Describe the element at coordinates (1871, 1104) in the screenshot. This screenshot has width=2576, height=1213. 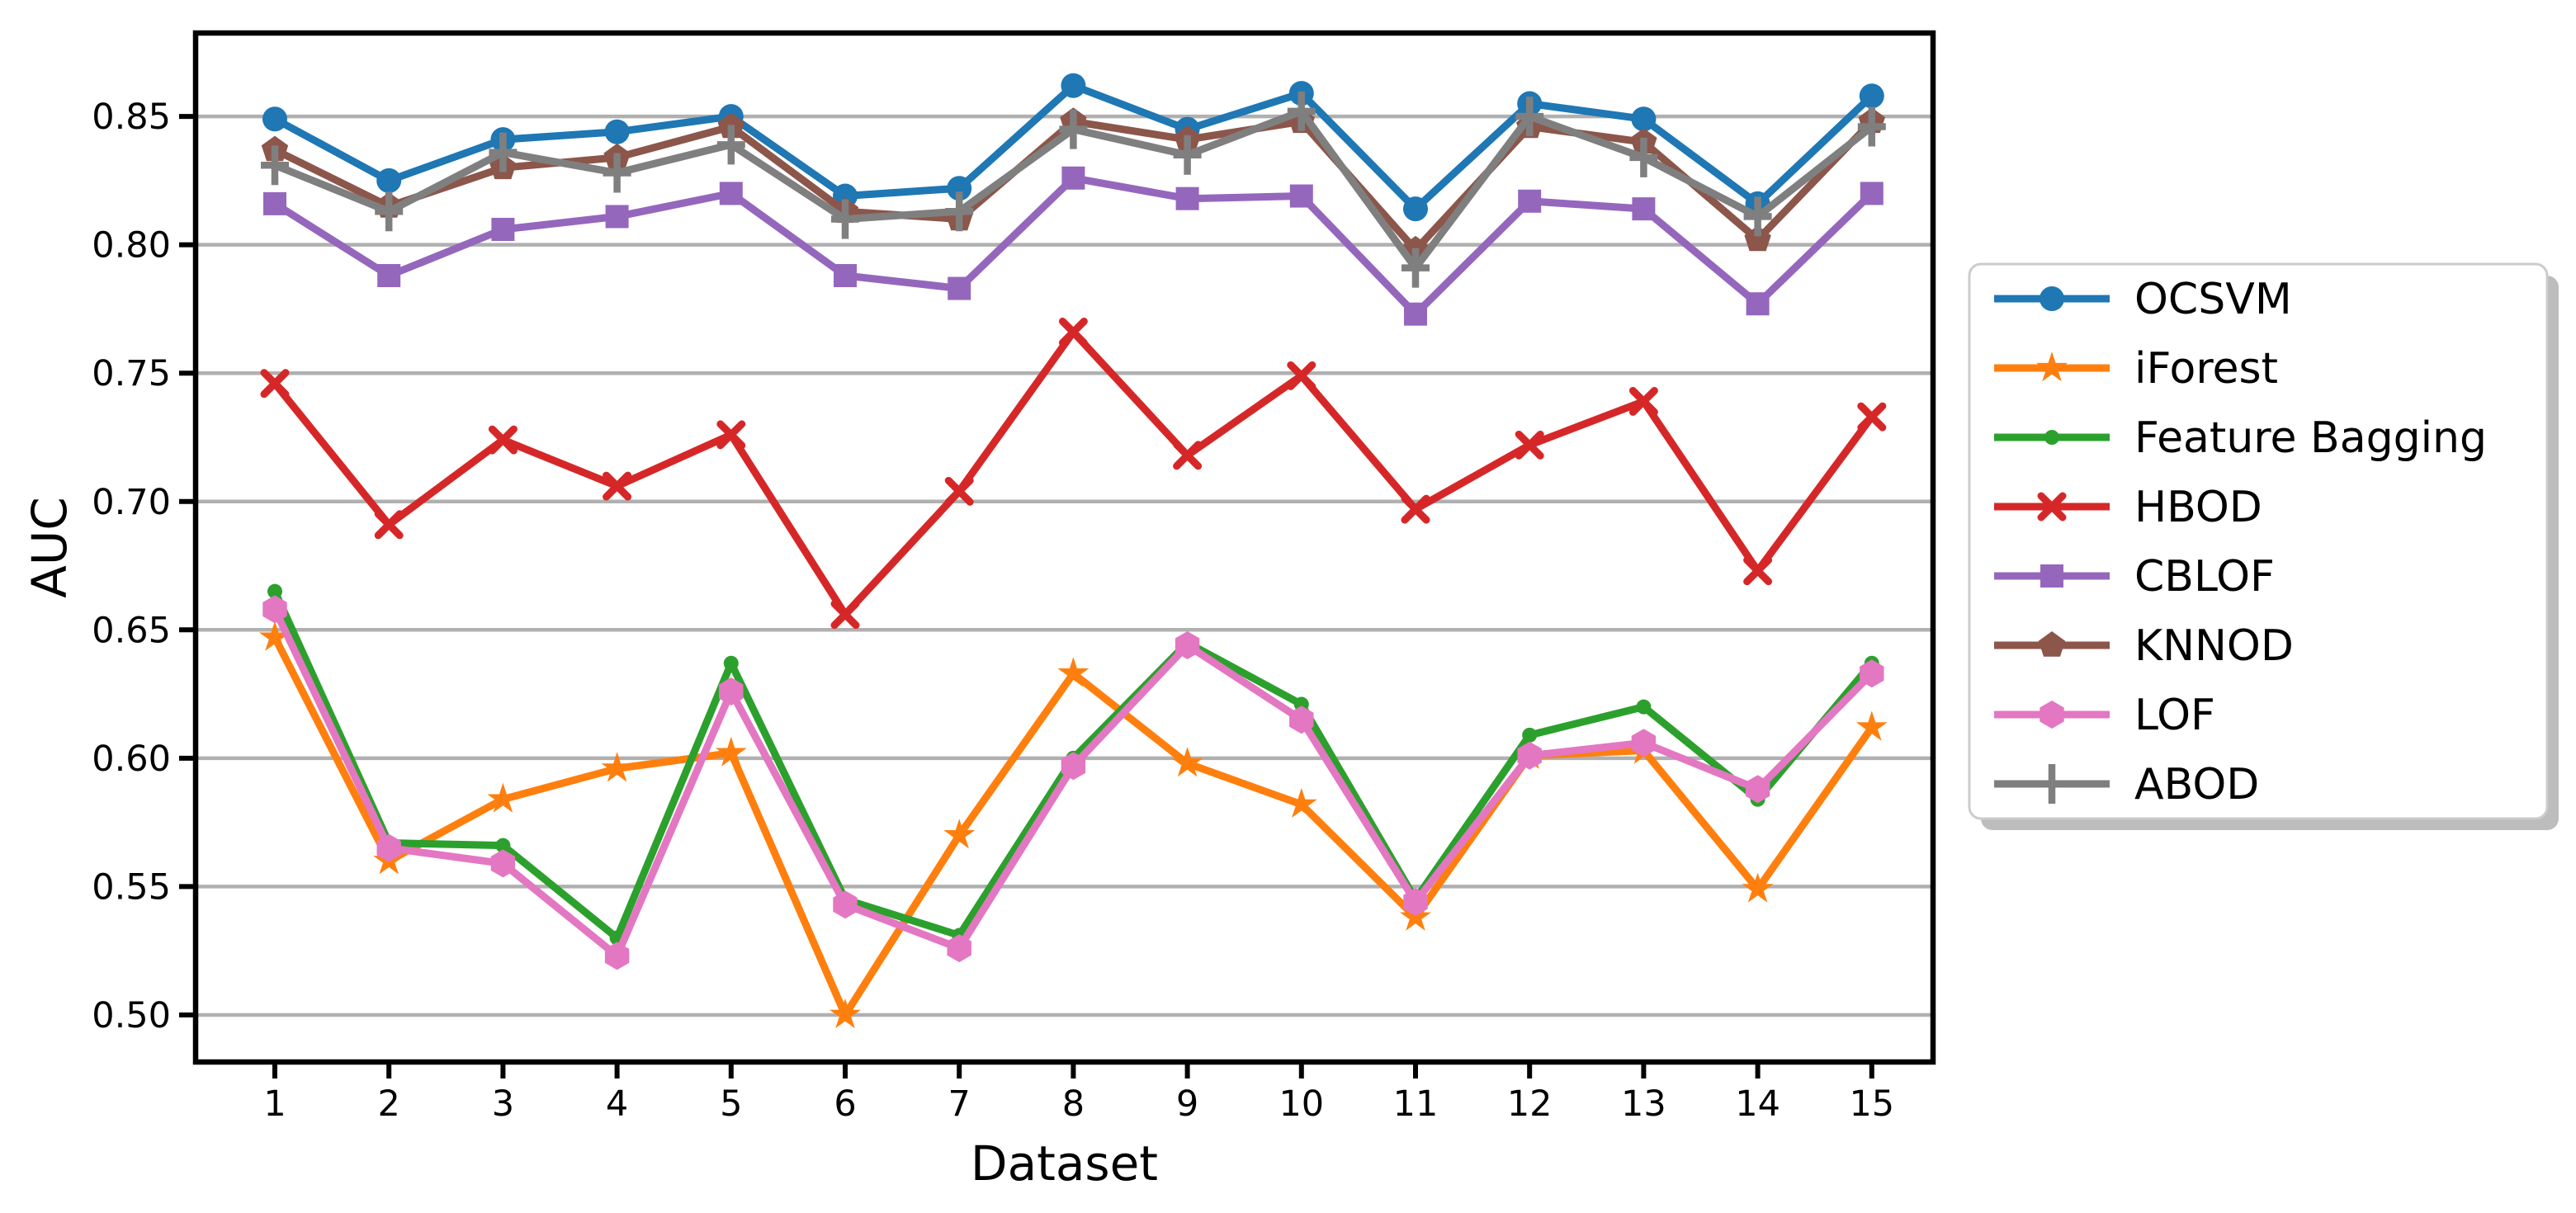
I see `x-tick-label: 15` at that location.